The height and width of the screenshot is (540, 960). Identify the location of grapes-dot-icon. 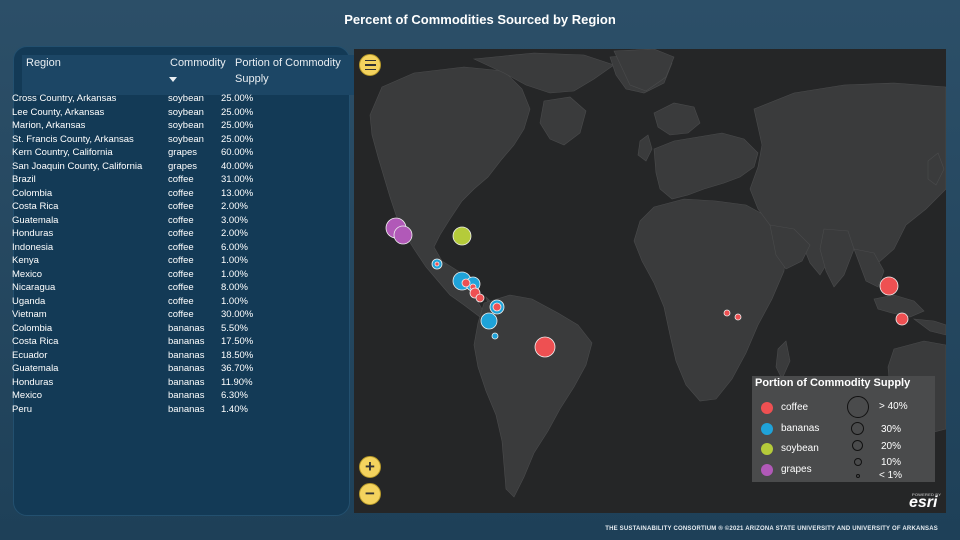
(767, 470).